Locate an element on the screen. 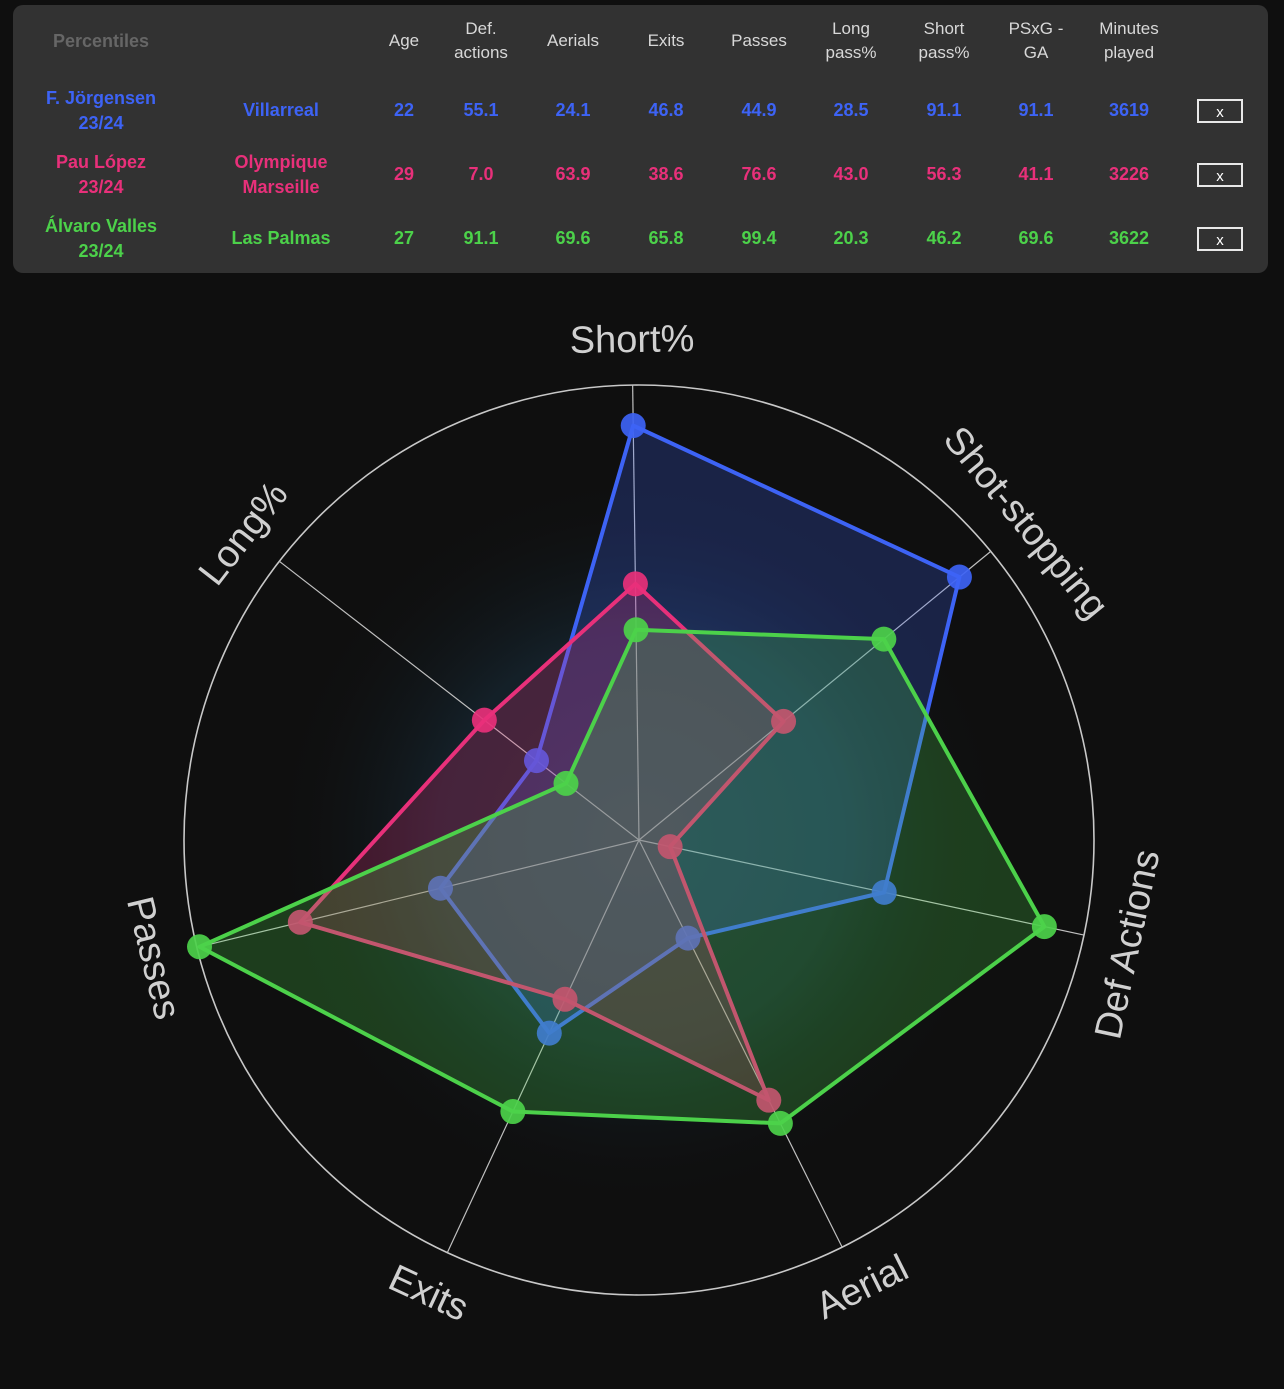 This screenshot has width=1284, height=1389. player-name: Álvaro Valles 23/24 is located at coordinates (101, 238).